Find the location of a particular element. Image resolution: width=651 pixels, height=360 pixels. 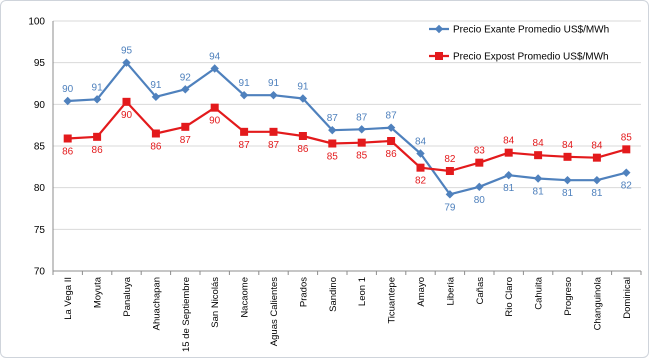

y-tick-label: 70 is located at coordinates (40, 272).